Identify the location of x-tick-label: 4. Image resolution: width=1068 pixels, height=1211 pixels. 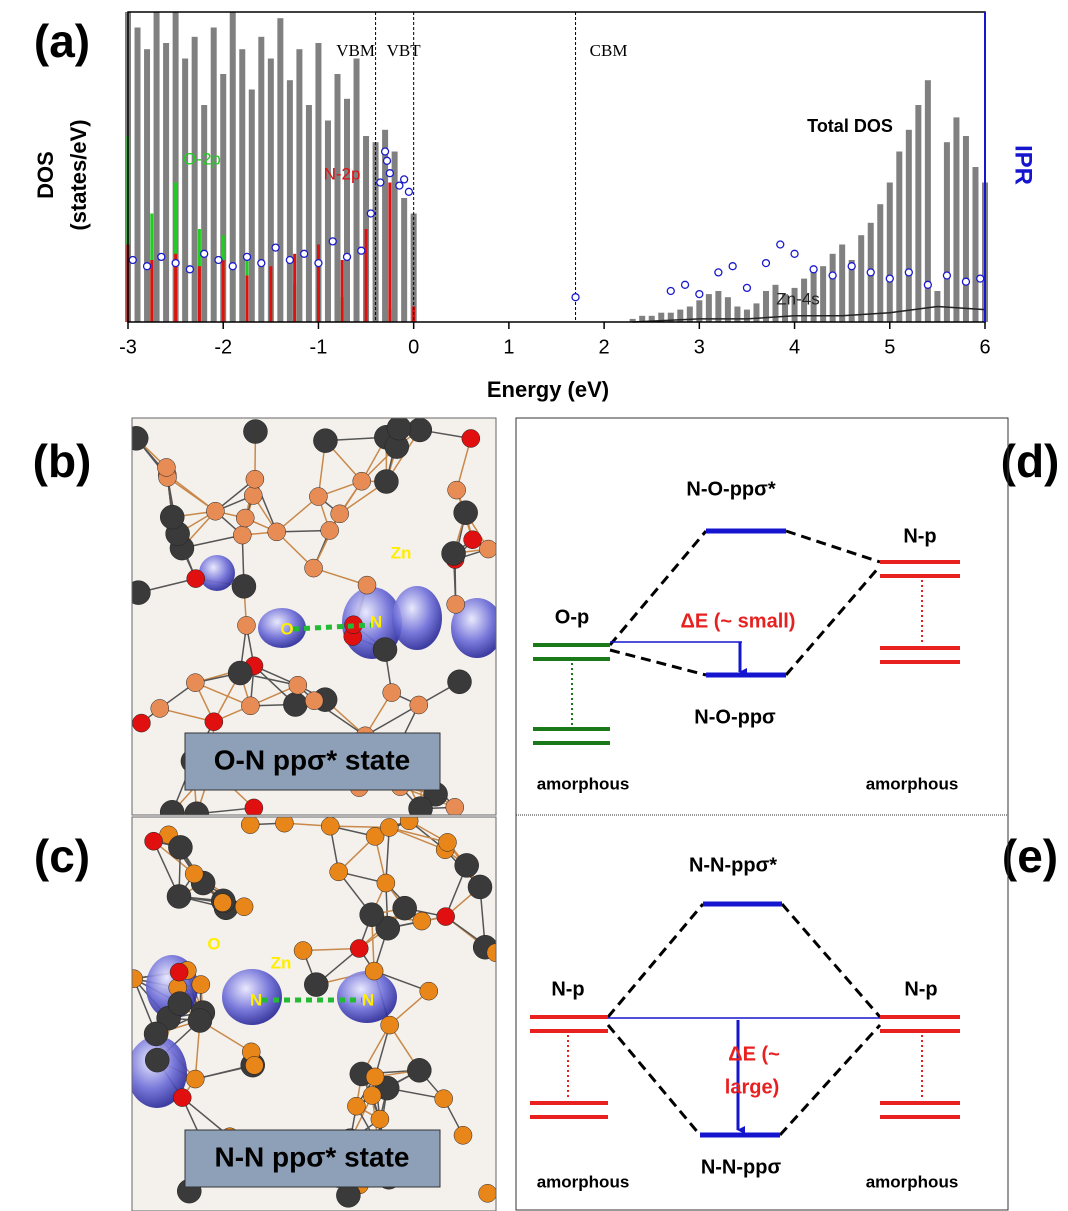
(794, 347).